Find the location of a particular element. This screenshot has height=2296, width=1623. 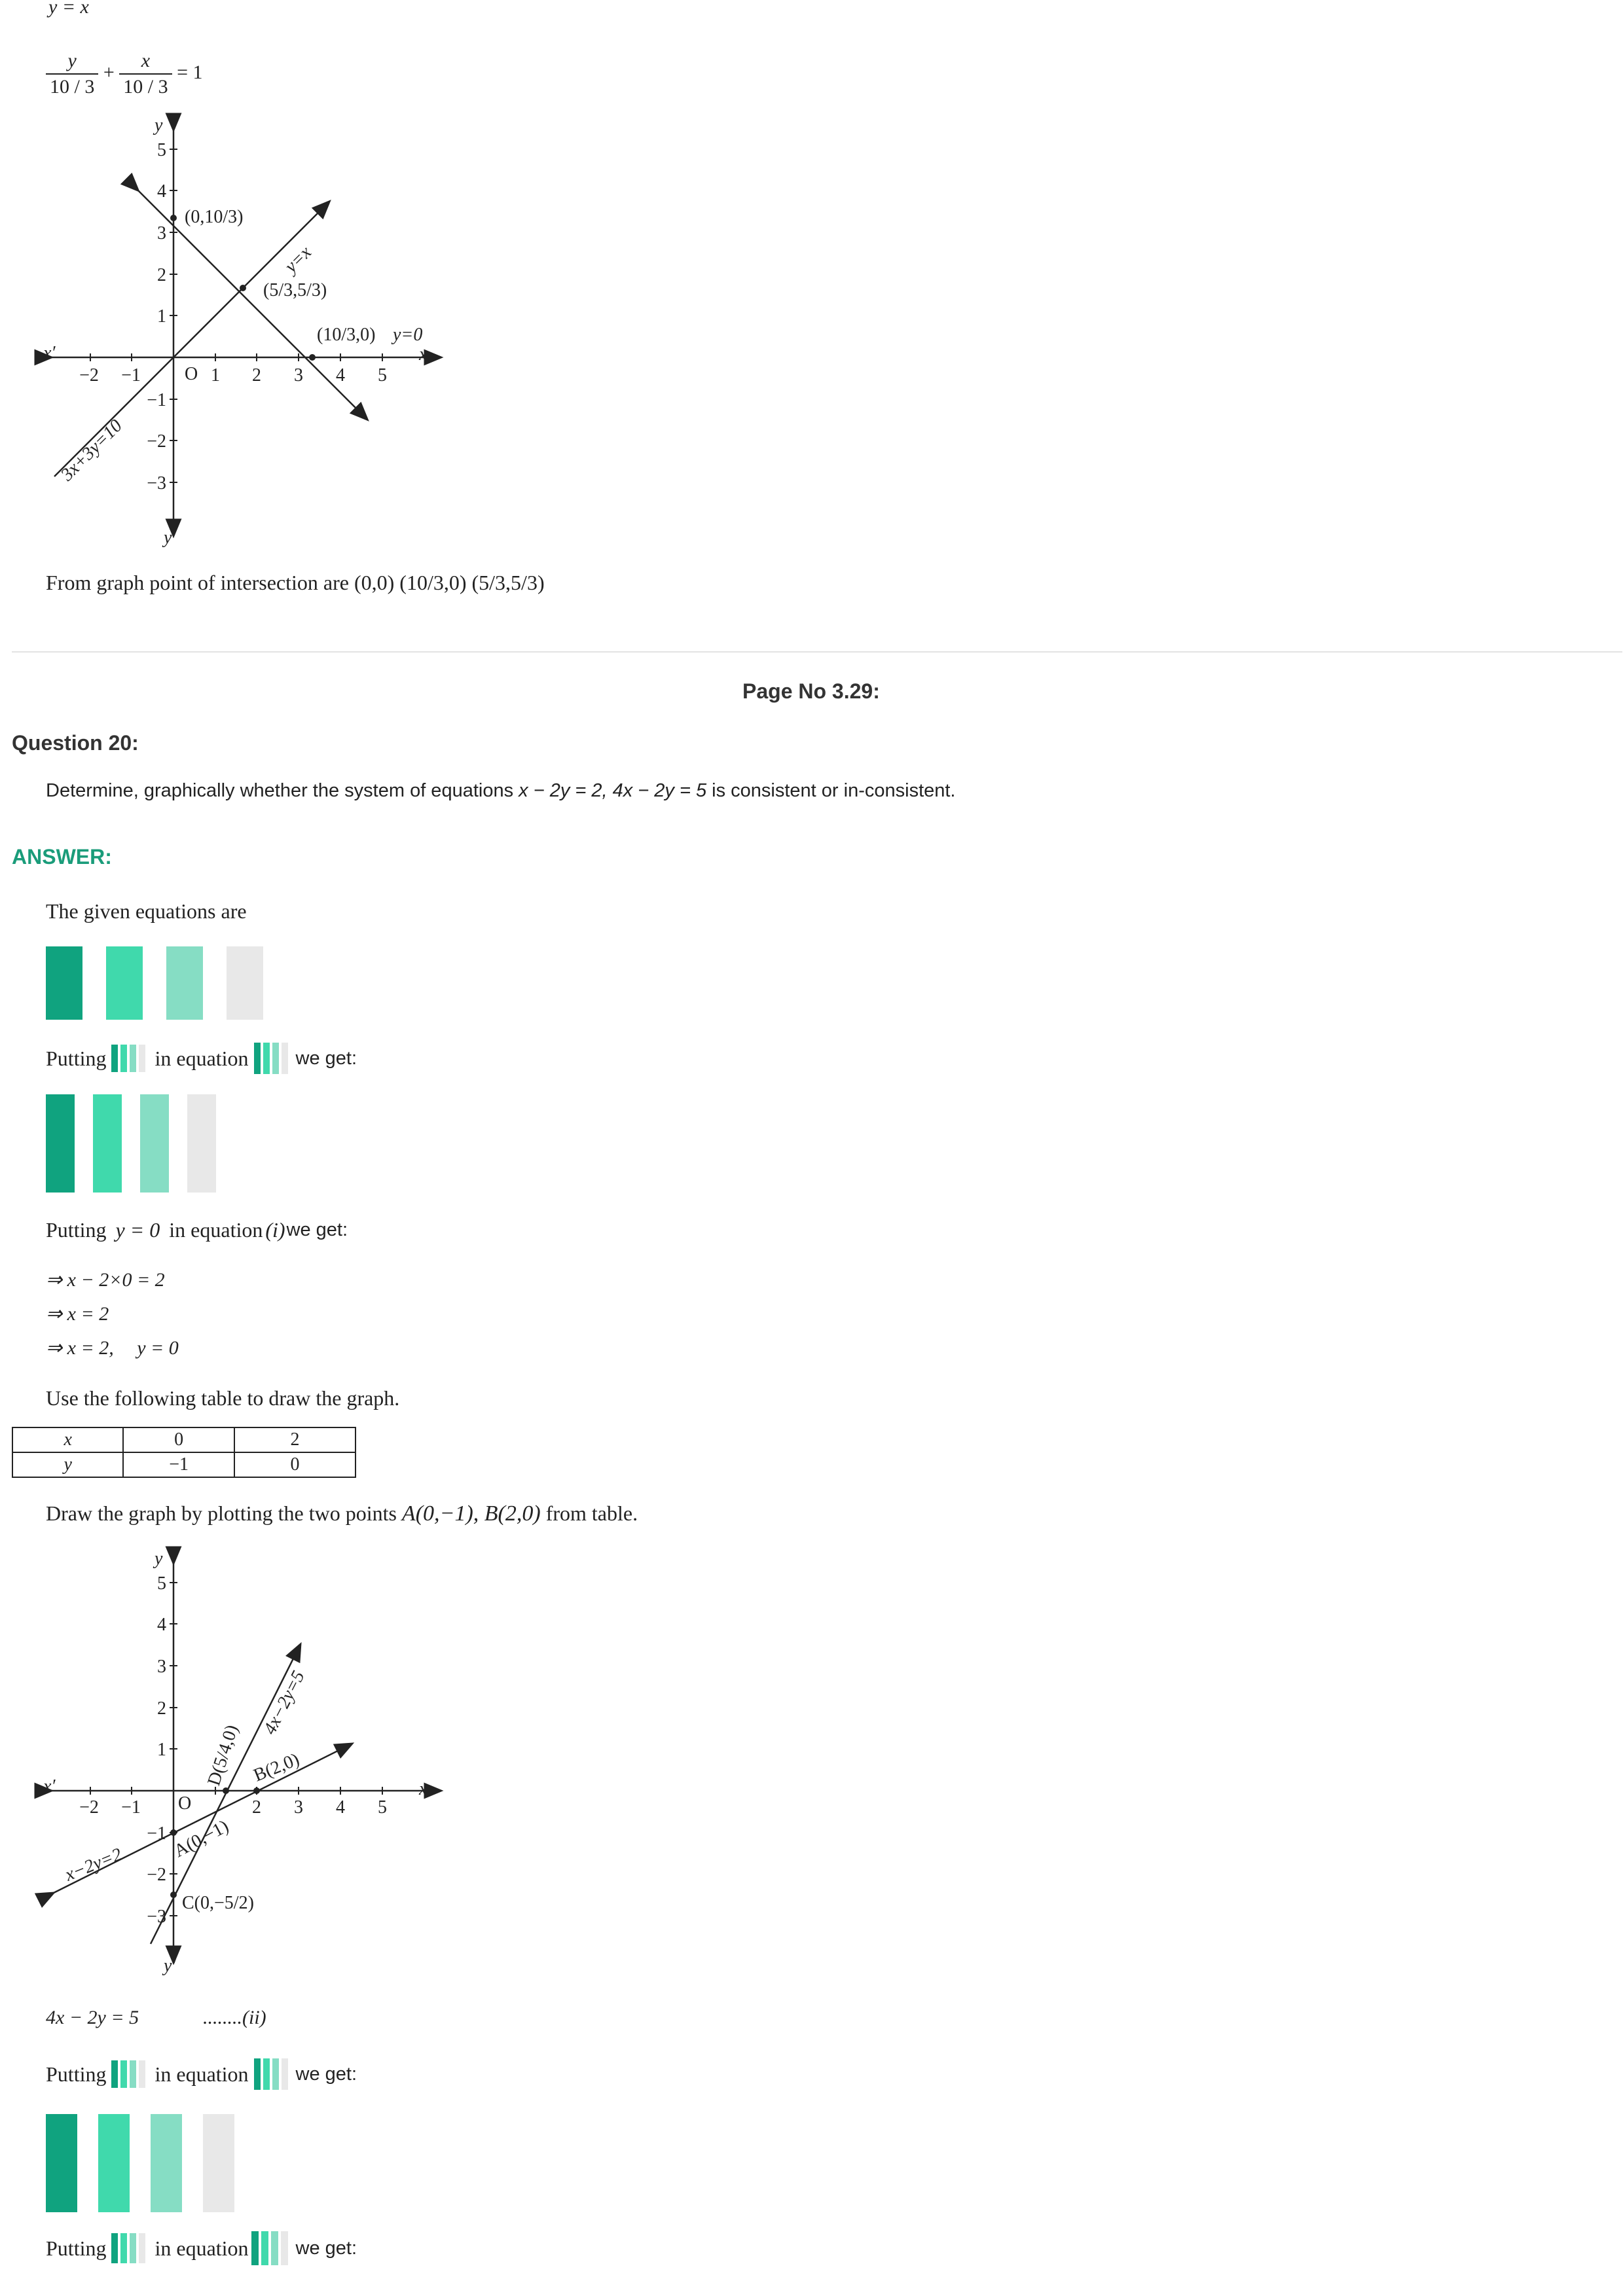

x-tick-label: 3 is located at coordinates (298, 376).